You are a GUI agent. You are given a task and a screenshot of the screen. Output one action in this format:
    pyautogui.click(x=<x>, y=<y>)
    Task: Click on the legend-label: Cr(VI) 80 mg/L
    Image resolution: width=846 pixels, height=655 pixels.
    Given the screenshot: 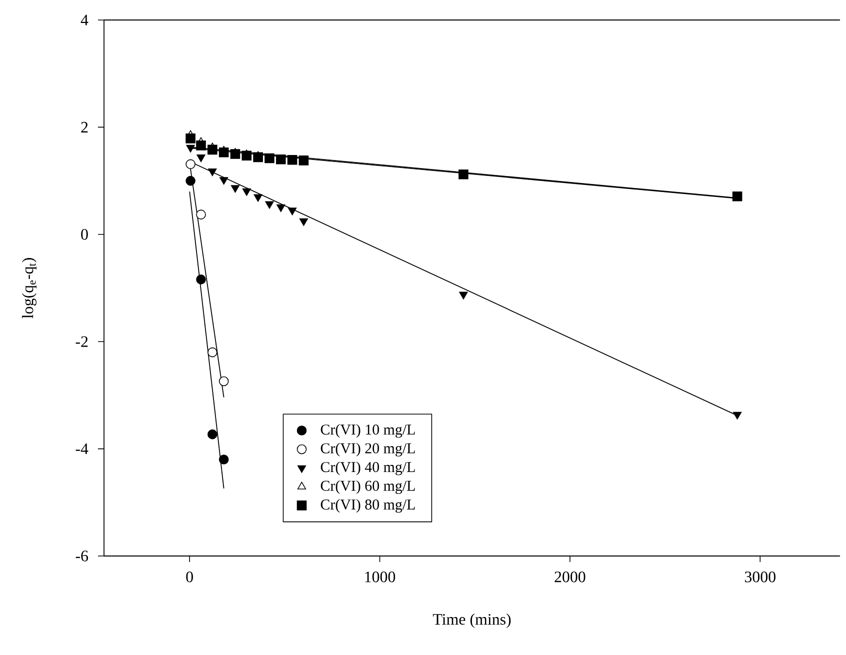 What is the action you would take?
    pyautogui.click(x=367, y=506)
    